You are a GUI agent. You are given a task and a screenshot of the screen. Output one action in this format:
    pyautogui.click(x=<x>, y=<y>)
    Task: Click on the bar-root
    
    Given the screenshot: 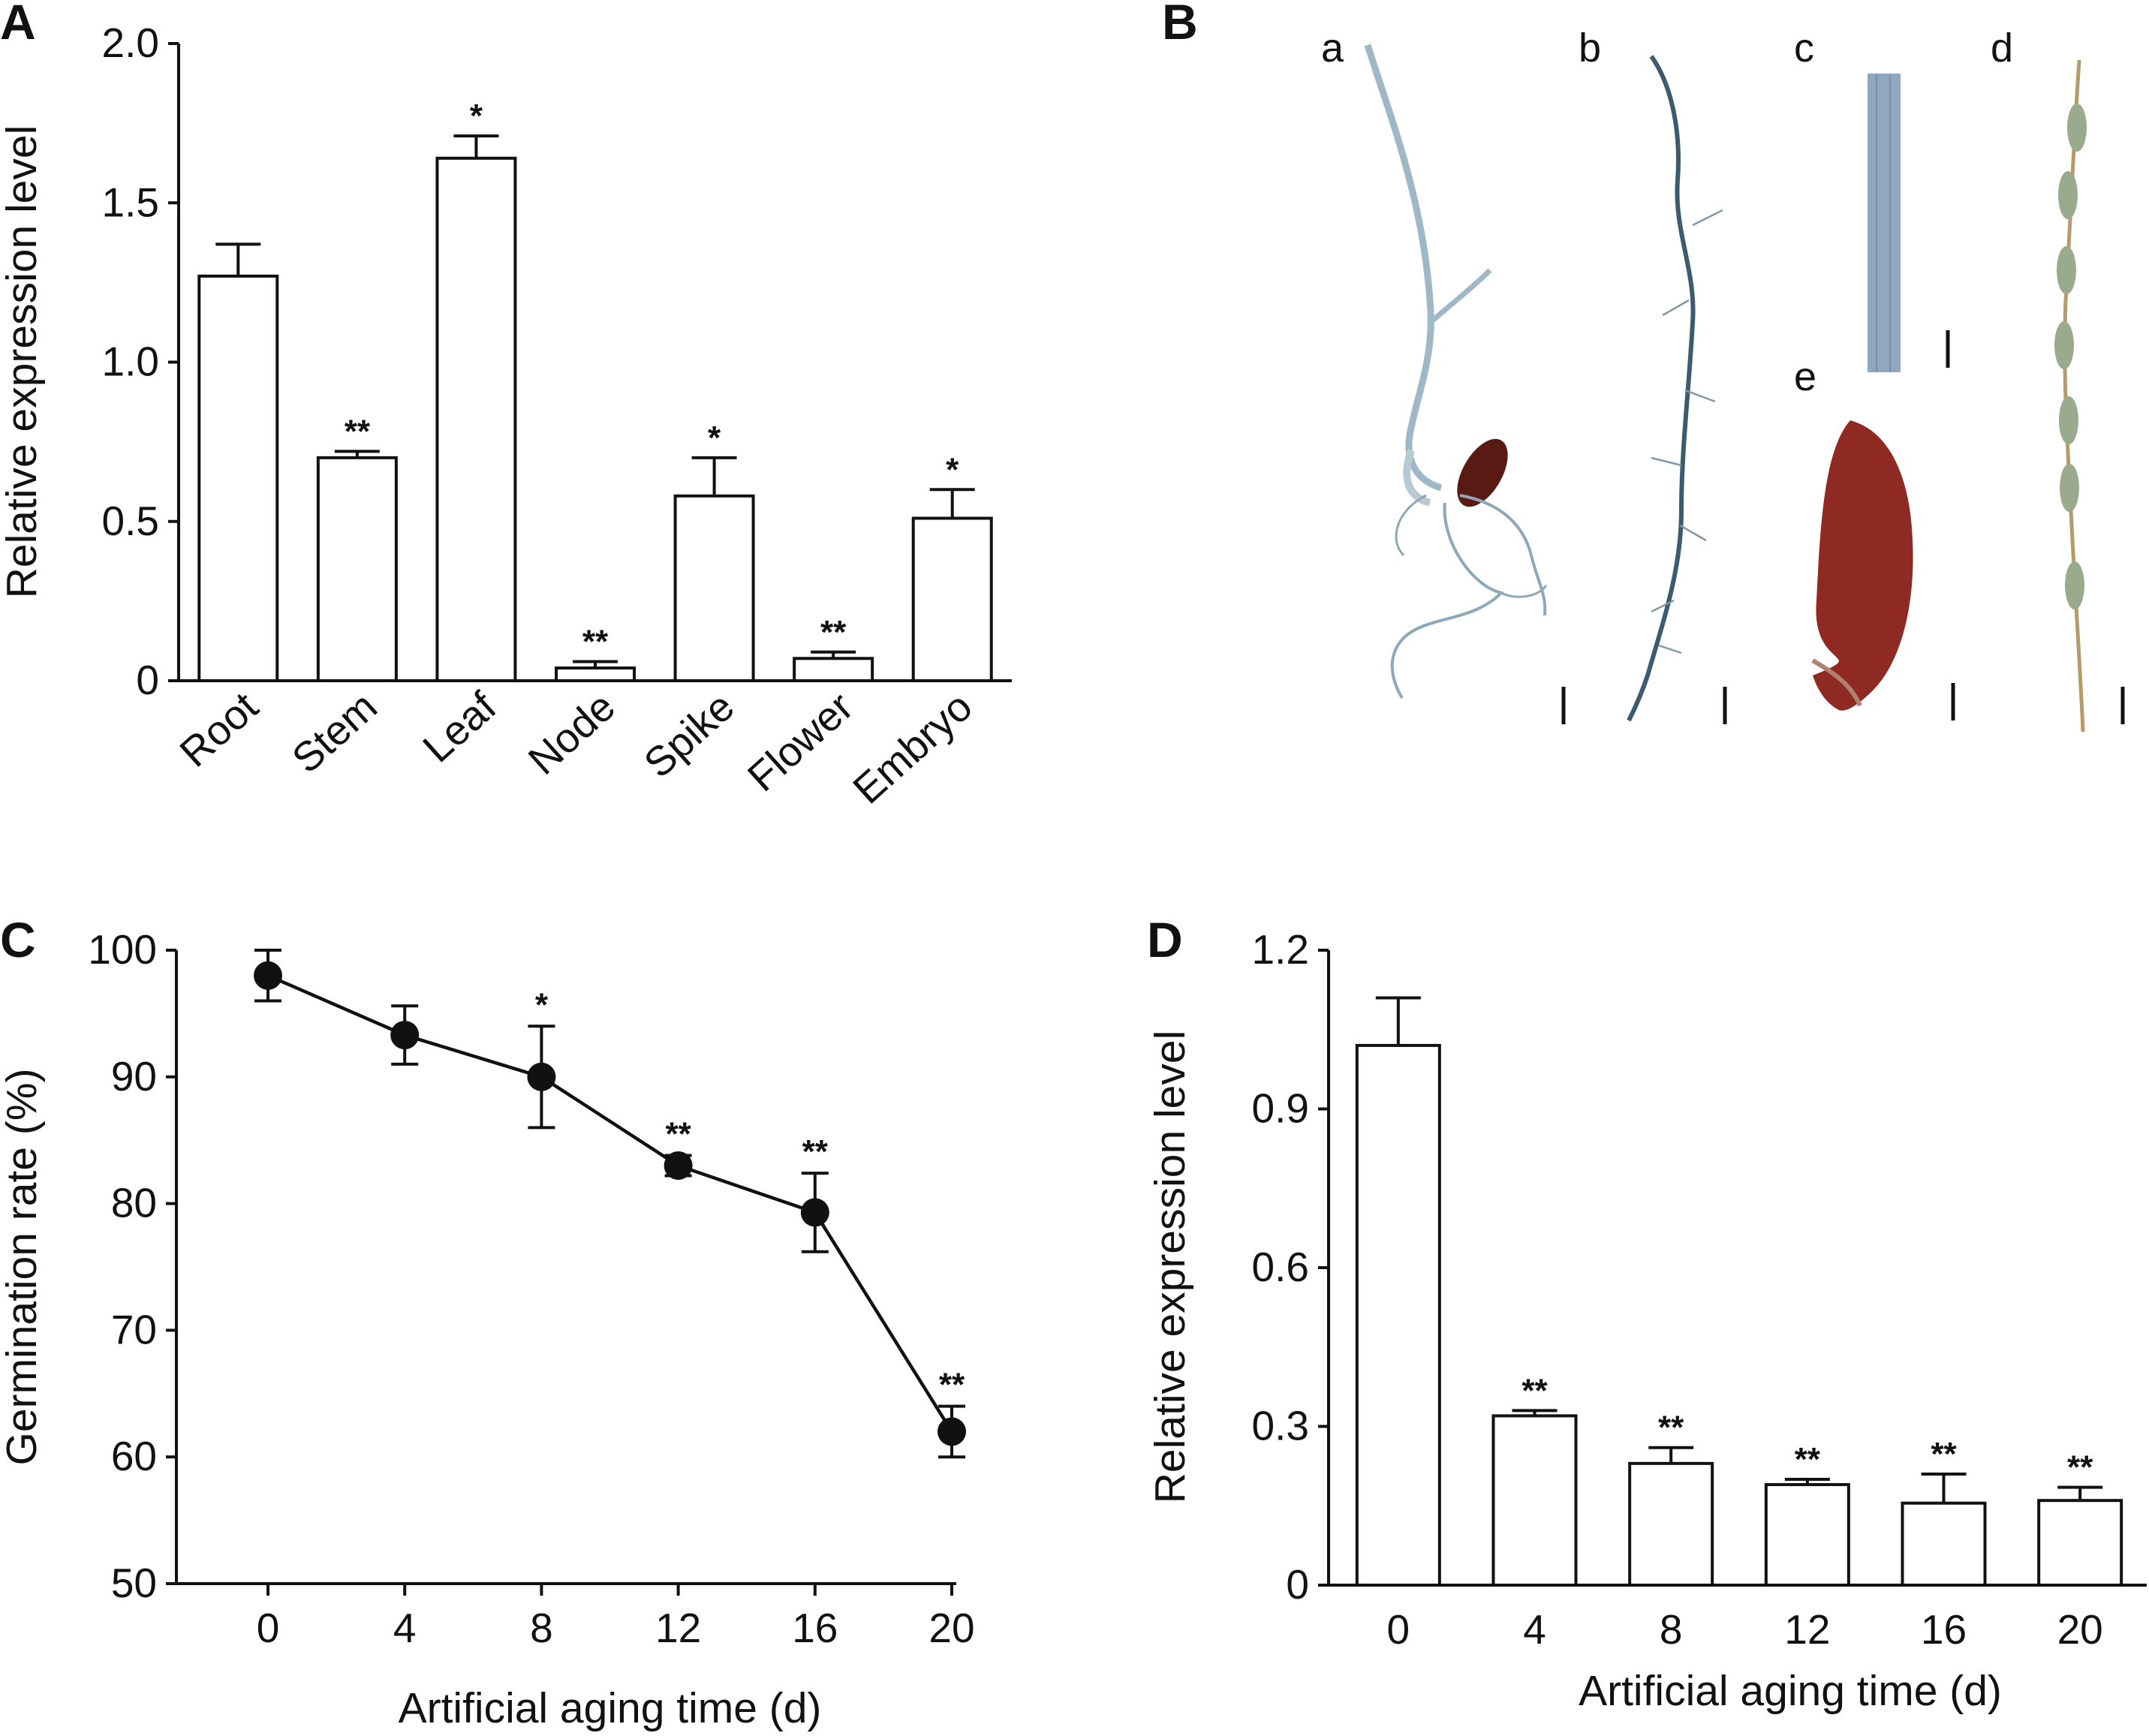 What is the action you would take?
    pyautogui.click(x=238, y=478)
    